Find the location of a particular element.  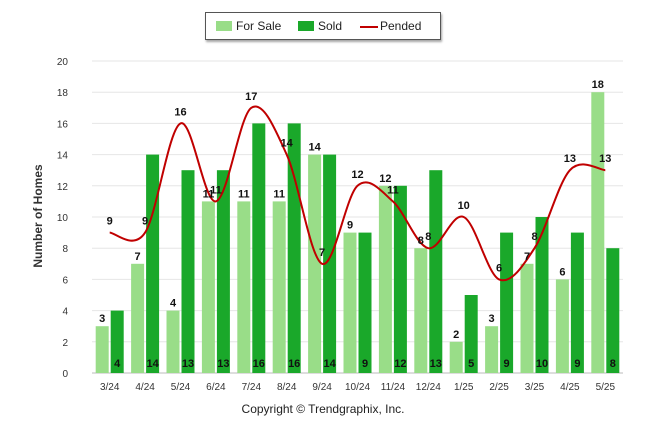

x-tick-label: 1/25 is located at coordinates (464, 387).